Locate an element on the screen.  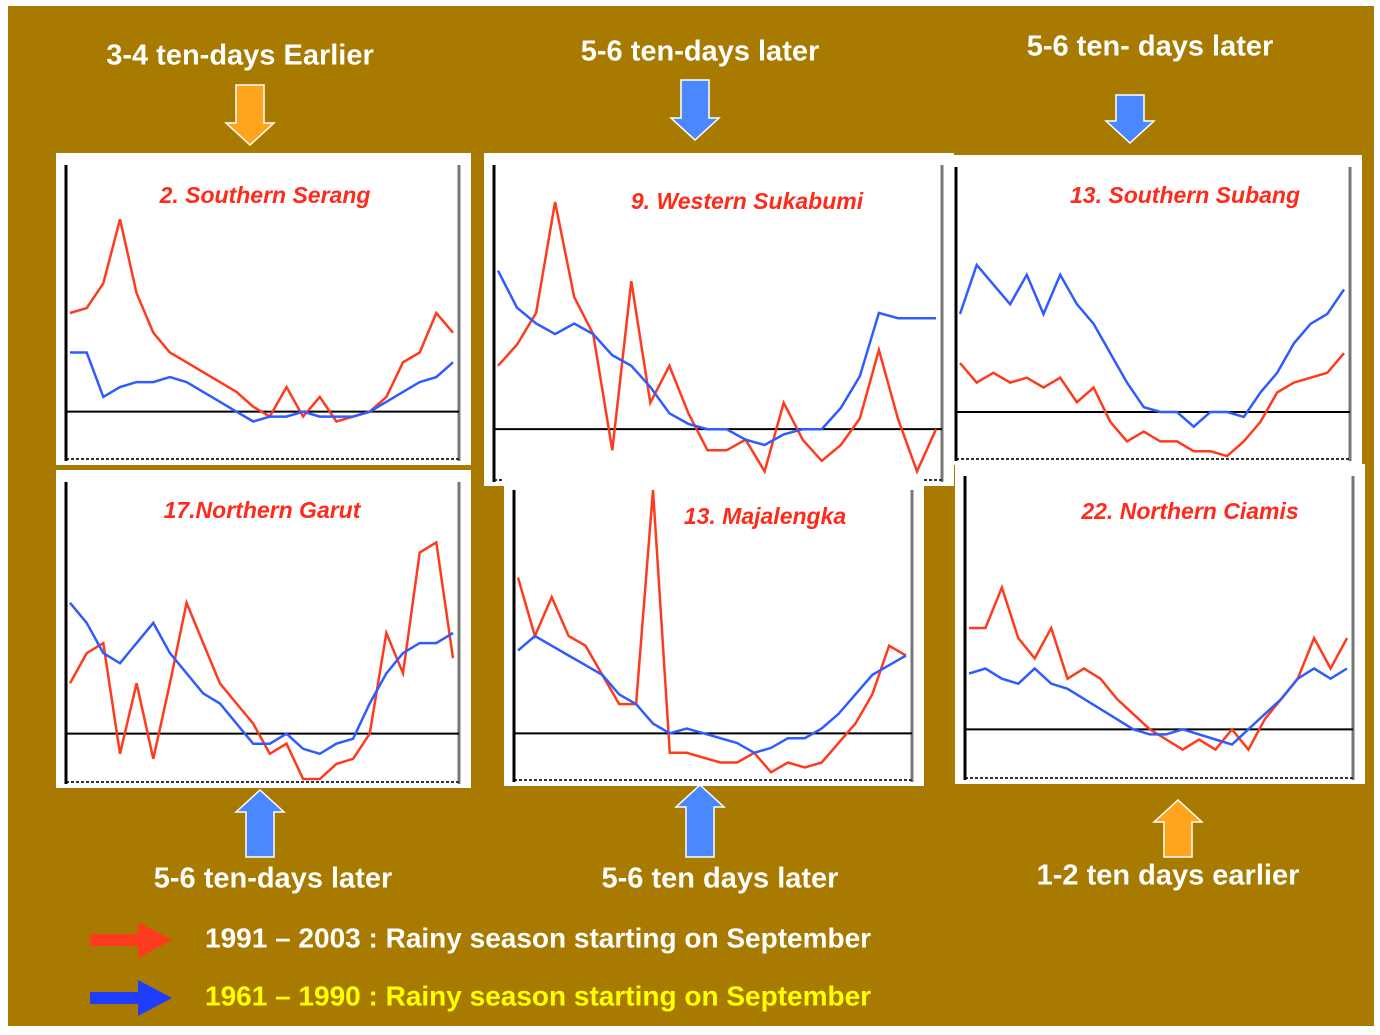
chart-title: 9. Western Sukabumi is located at coordinates (747, 201).